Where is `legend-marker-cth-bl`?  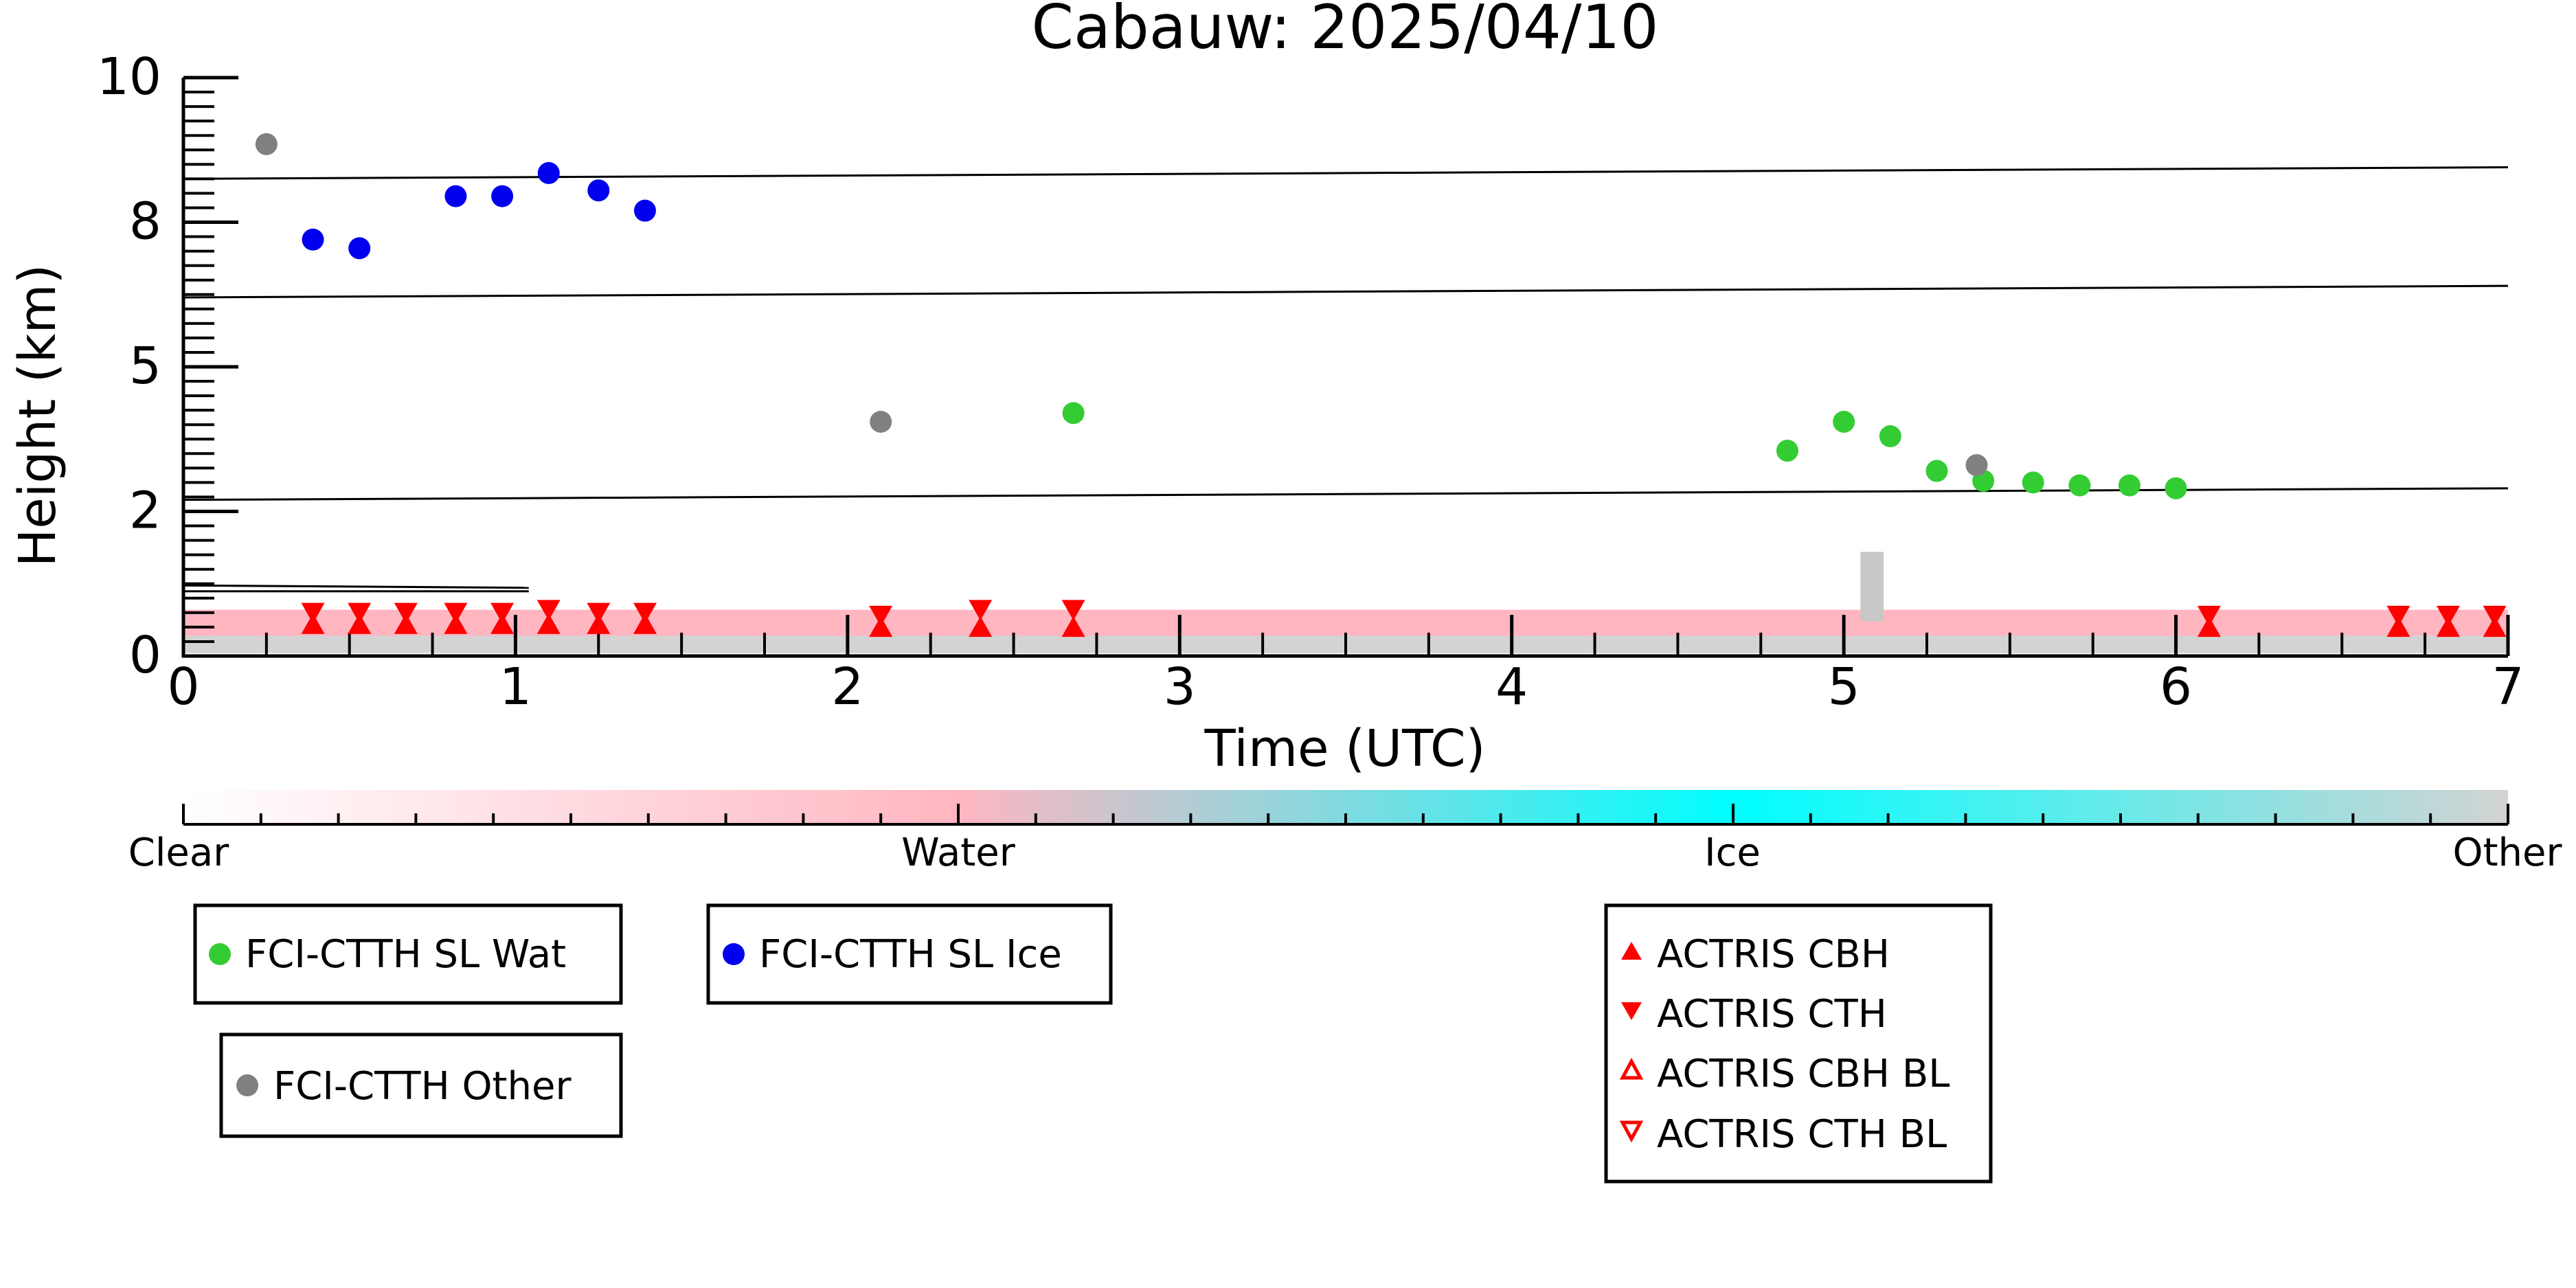
legend-marker-cth-bl is located at coordinates (1631, 1131).